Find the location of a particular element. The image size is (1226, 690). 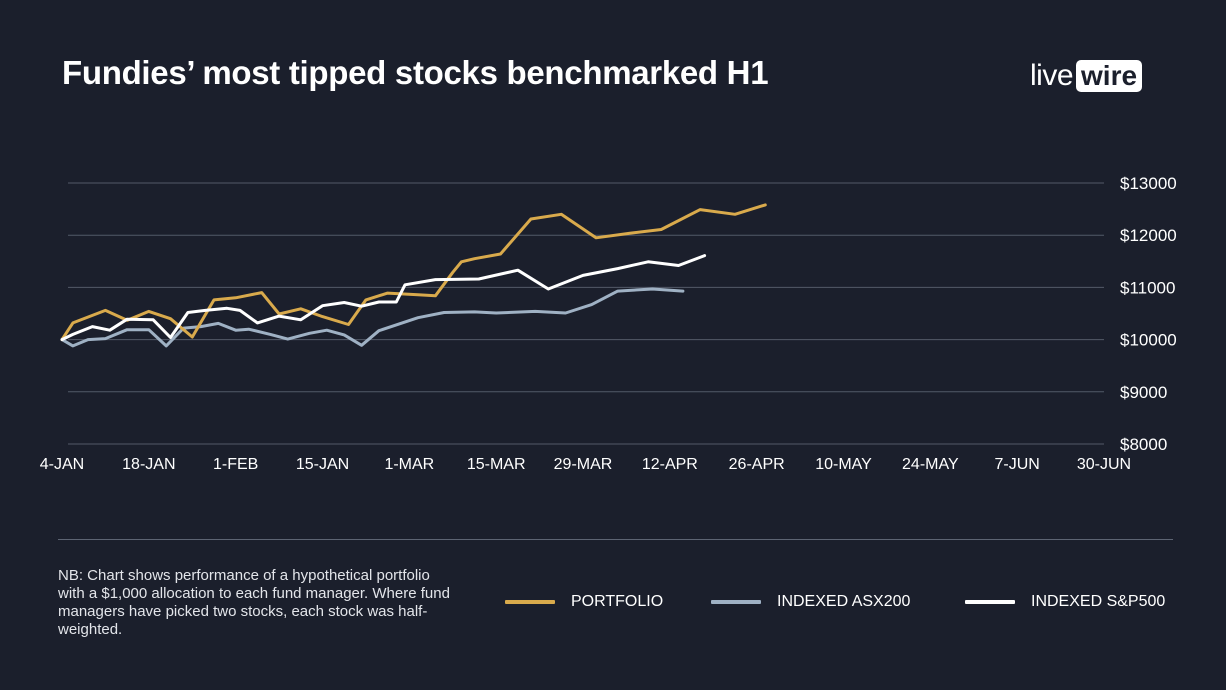

series-line-indexed-asx200 is located at coordinates (372, 317).